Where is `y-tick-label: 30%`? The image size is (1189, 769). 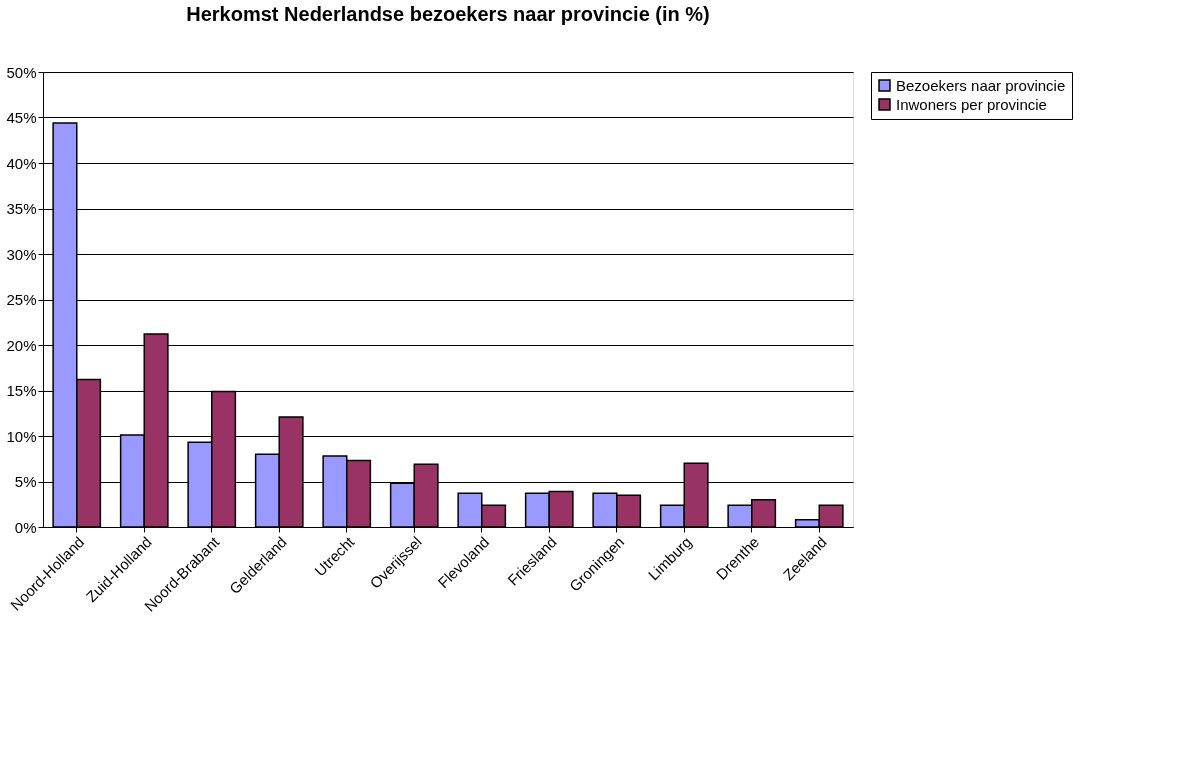 y-tick-label: 30% is located at coordinates (21, 254).